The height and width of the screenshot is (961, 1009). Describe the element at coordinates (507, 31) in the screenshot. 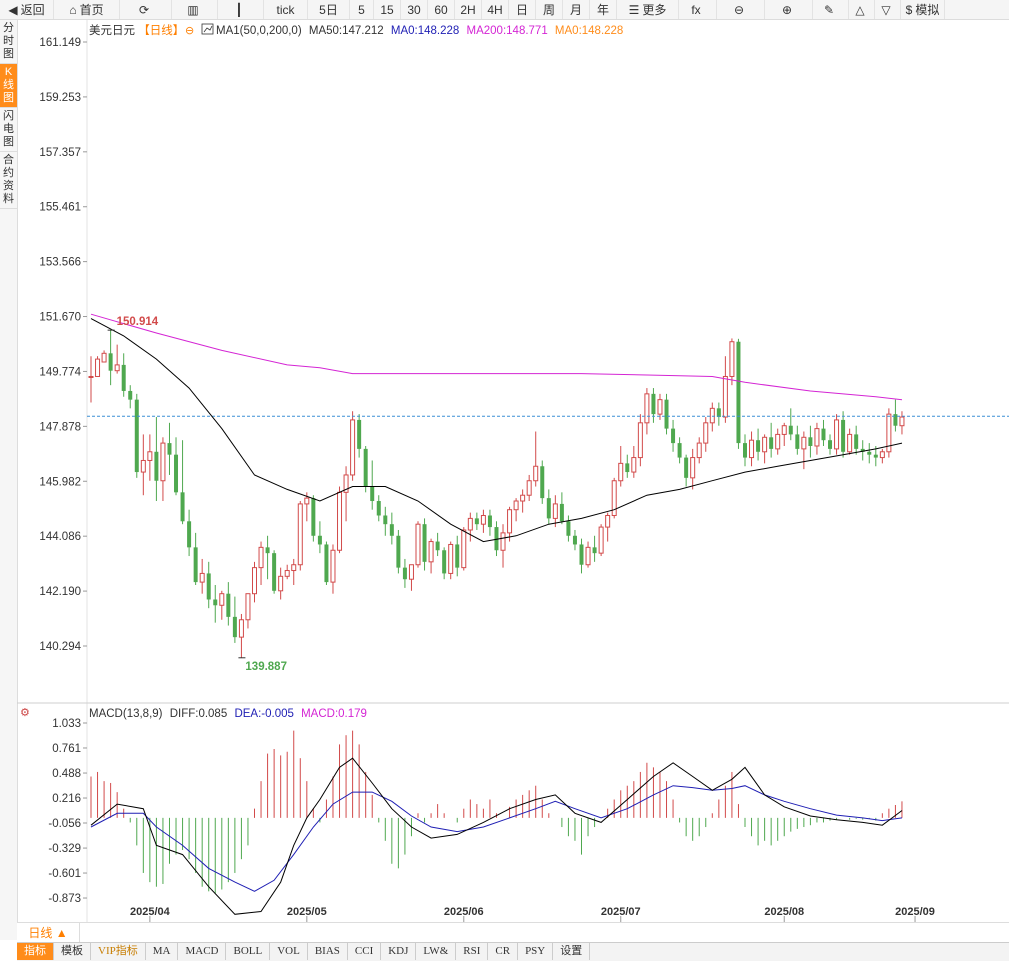

I see `legend-ma200: MA200:148.771` at that location.